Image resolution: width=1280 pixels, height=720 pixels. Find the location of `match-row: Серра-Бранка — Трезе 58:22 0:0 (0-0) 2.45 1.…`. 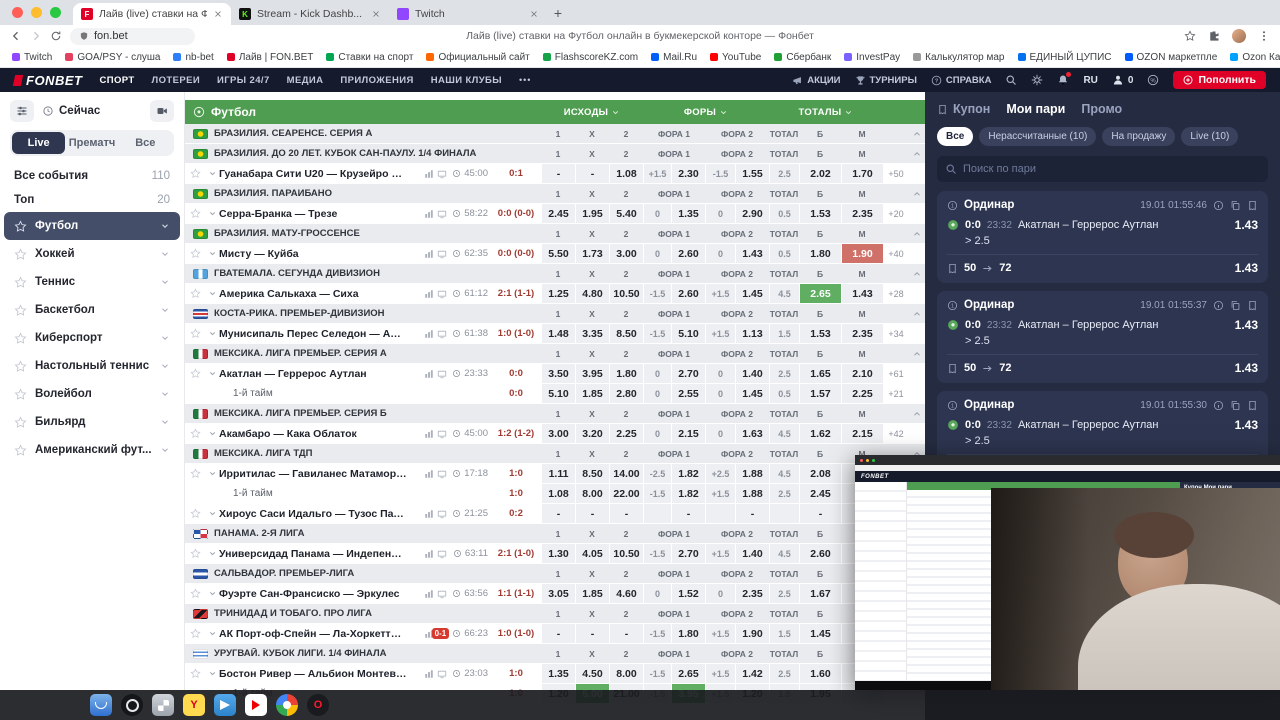

match-row: Серра-Бранка — Трезе 58:22 0:0 (0-0) 2.45 1.… is located at coordinates (555, 214).